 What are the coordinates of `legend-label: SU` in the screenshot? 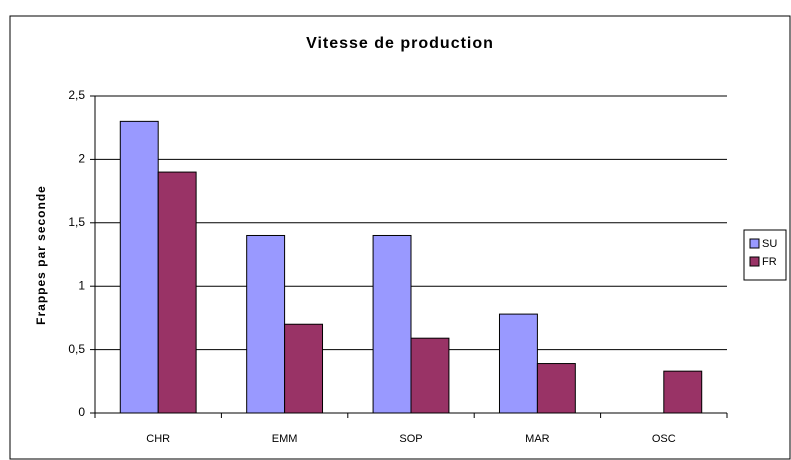 It's located at (769, 244).